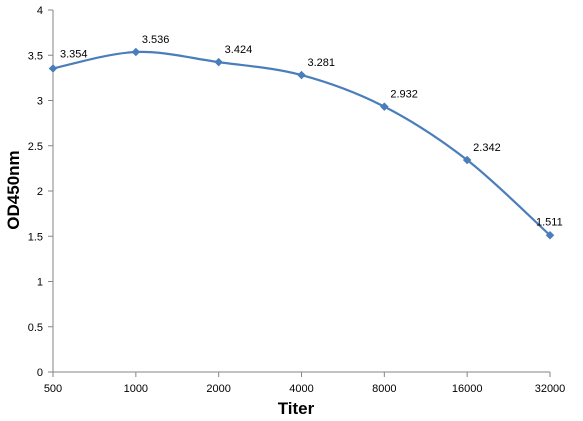  Describe the element at coordinates (136, 389) in the screenshot. I see `x-tick-label: 1000` at that location.